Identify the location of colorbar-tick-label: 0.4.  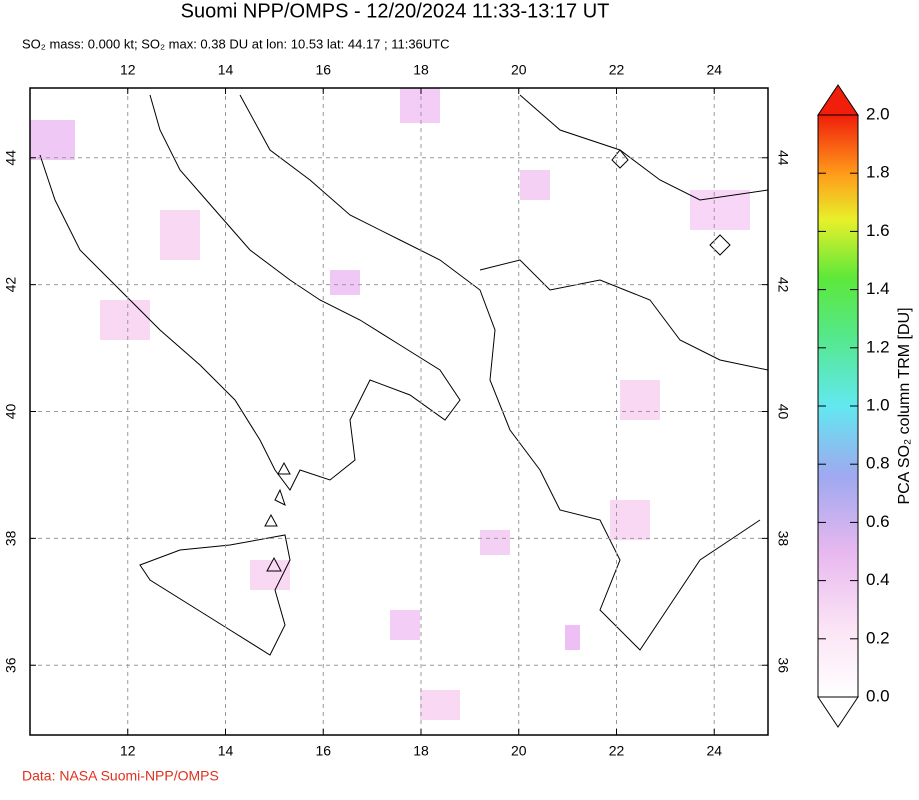
(878, 579).